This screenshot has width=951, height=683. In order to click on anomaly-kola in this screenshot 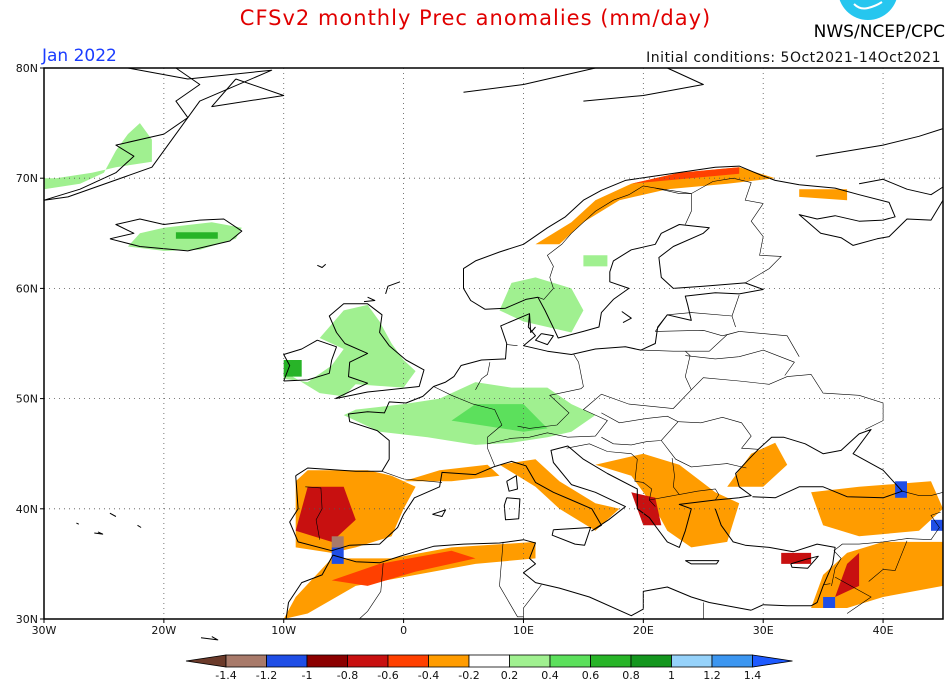, I will do `click(823, 195)`.